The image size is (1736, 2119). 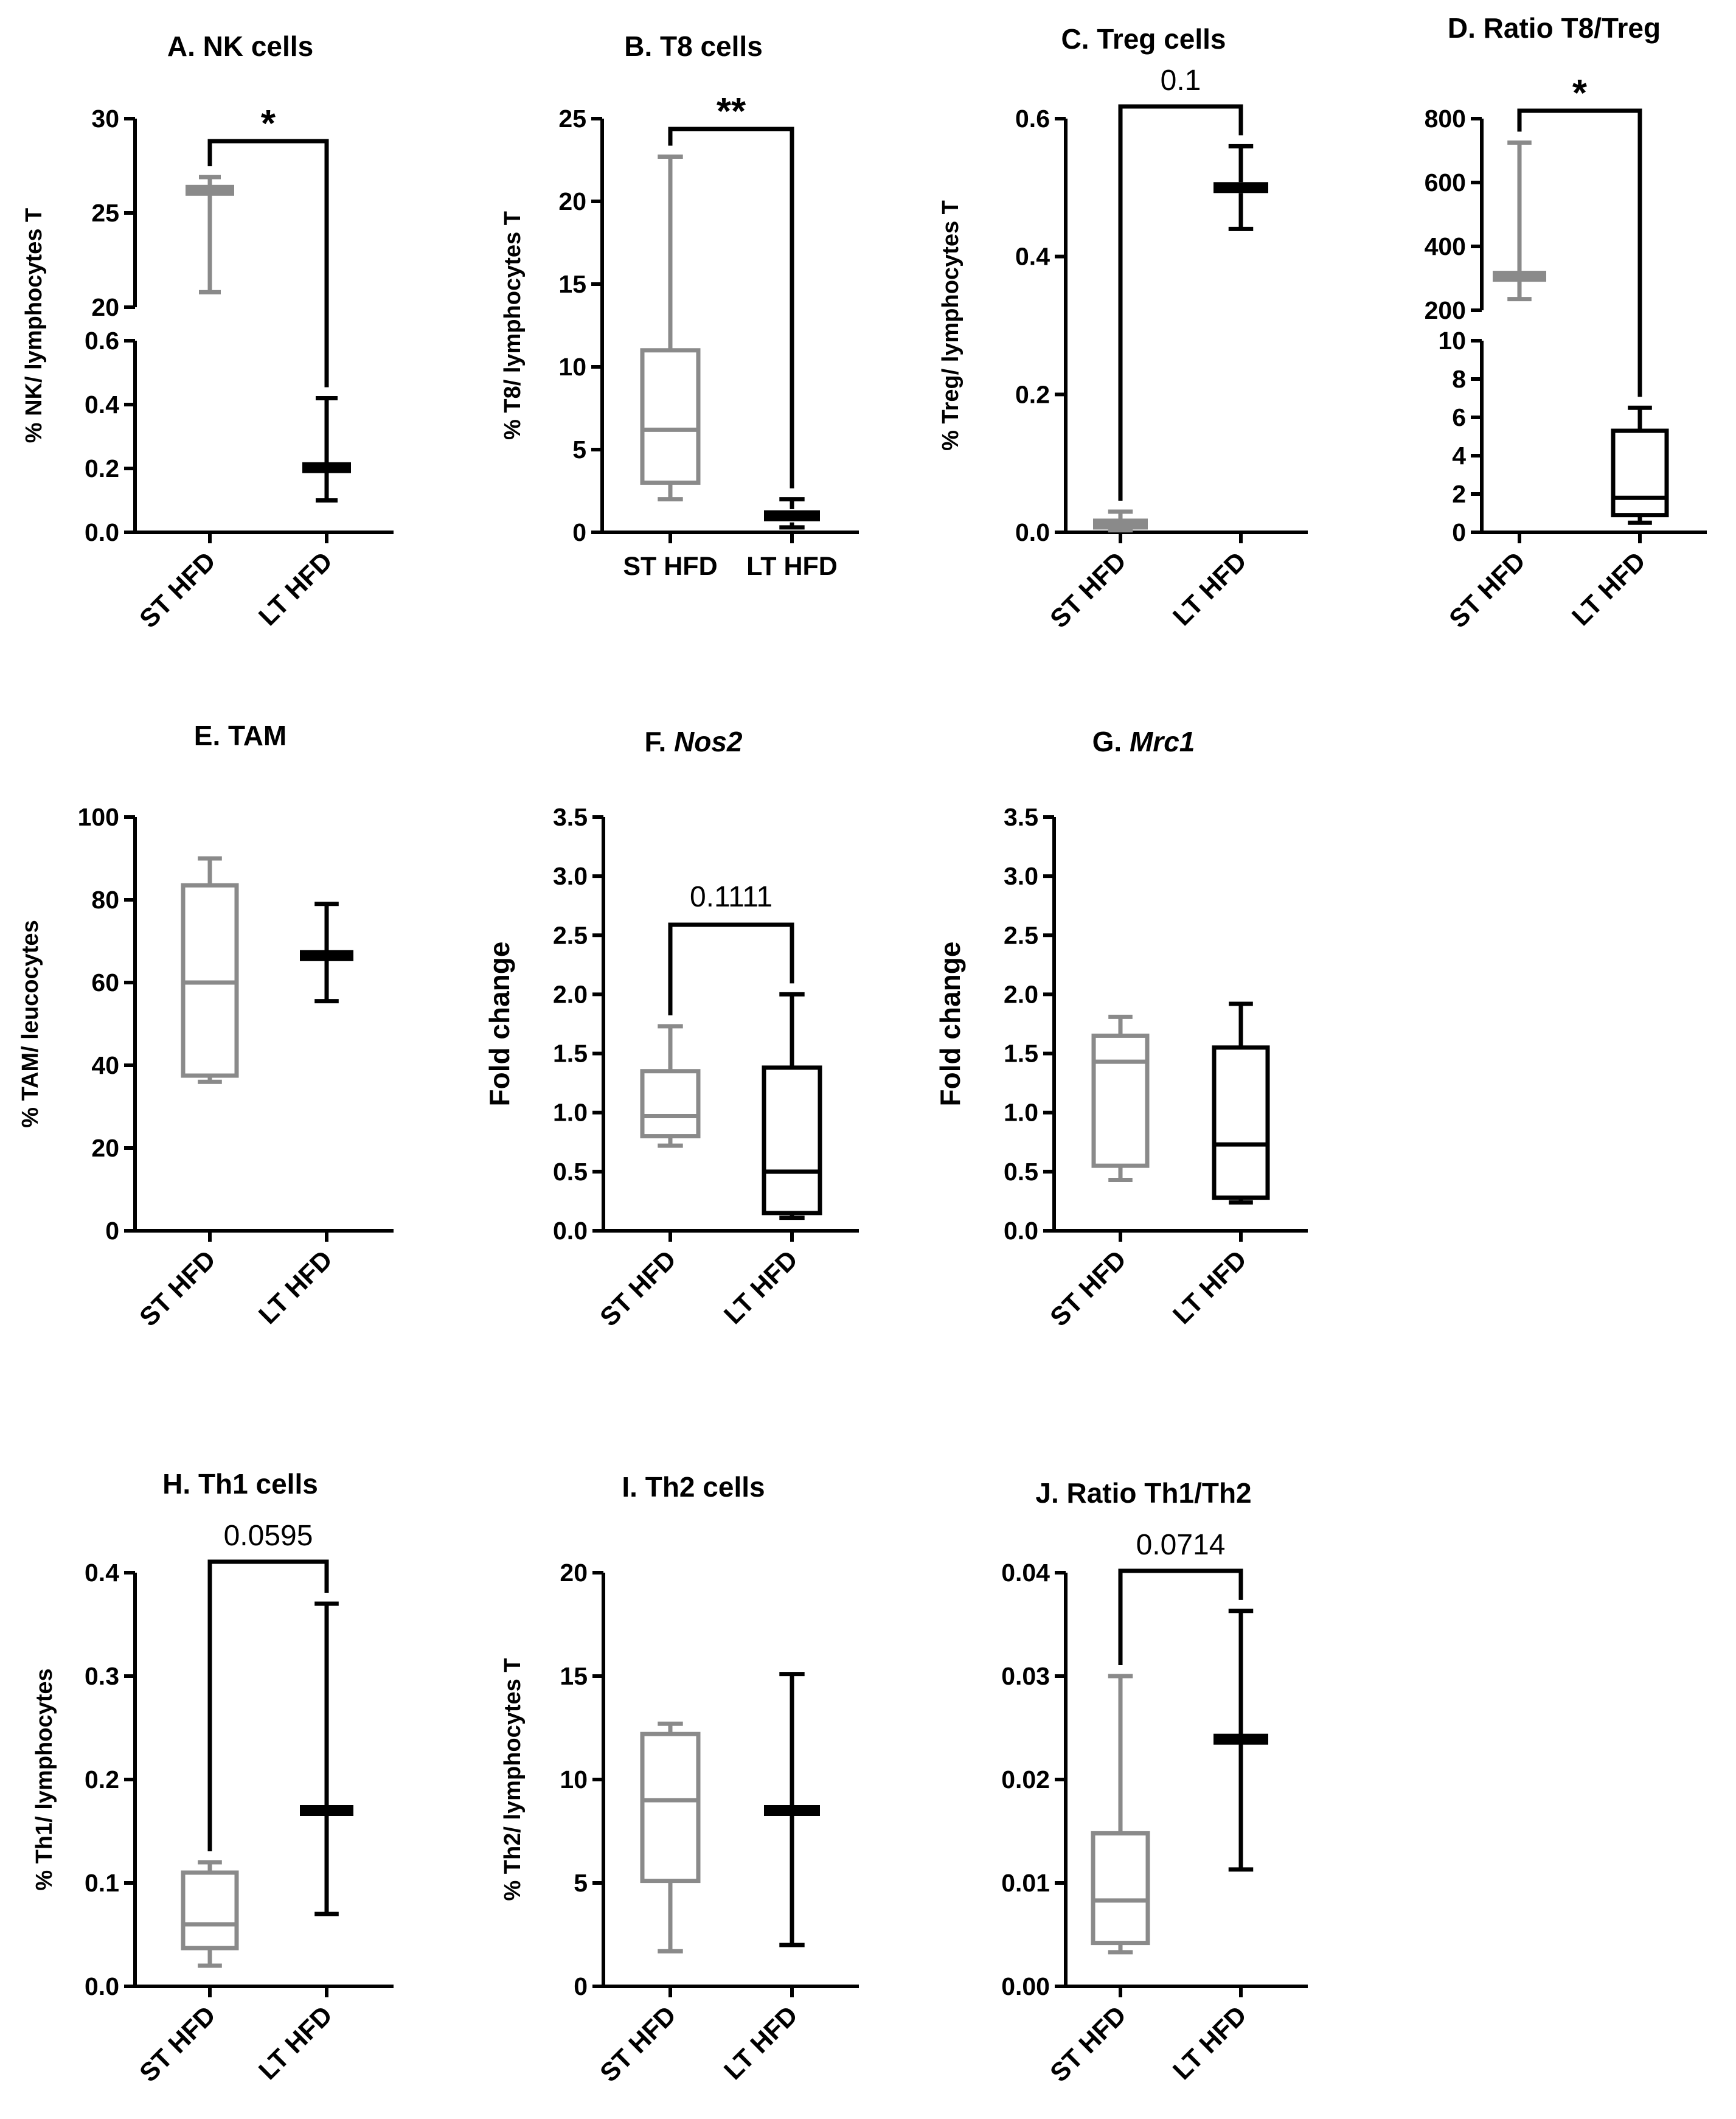 What do you see at coordinates (1032, 119) in the screenshot?
I see `y-tick-label: 0.6` at bounding box center [1032, 119].